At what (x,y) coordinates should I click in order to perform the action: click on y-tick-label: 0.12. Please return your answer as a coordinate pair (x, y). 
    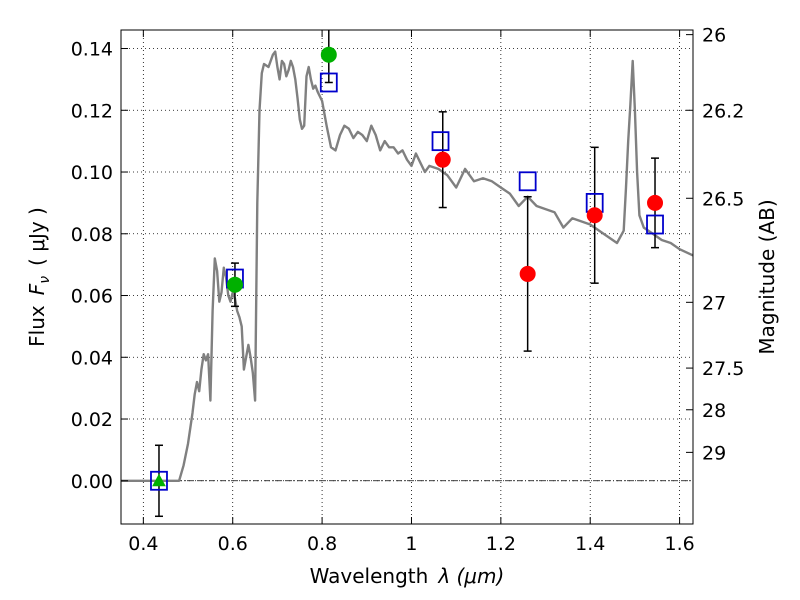
    Looking at the image, I should click on (92, 111).